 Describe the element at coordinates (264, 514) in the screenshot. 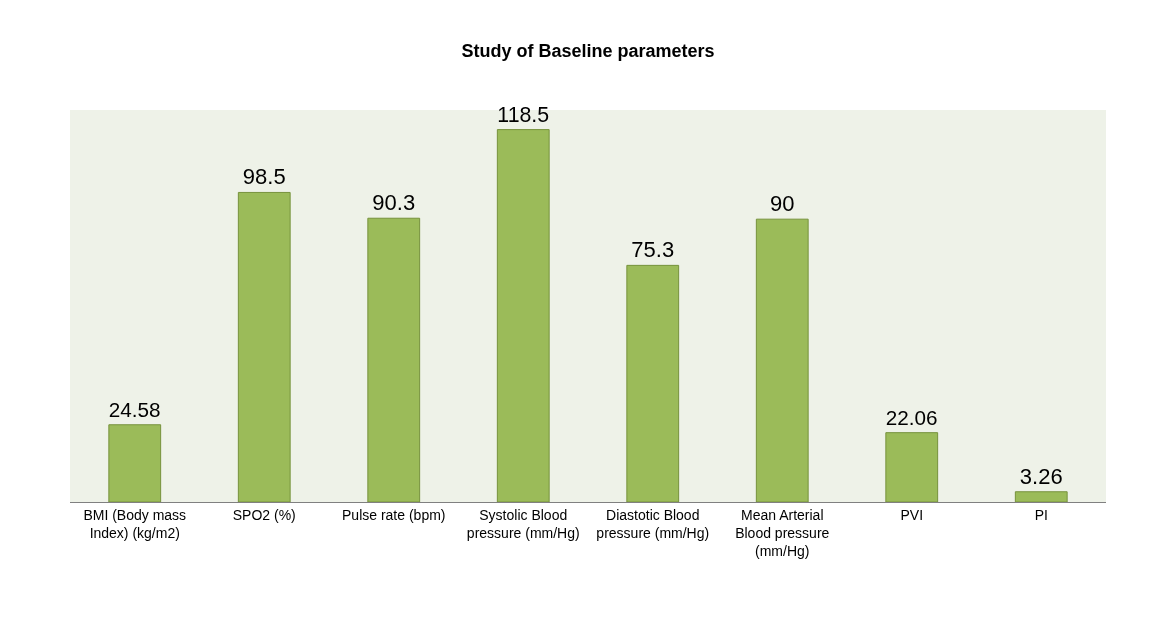

I see `x-tick-label: SPO2 (%)` at that location.